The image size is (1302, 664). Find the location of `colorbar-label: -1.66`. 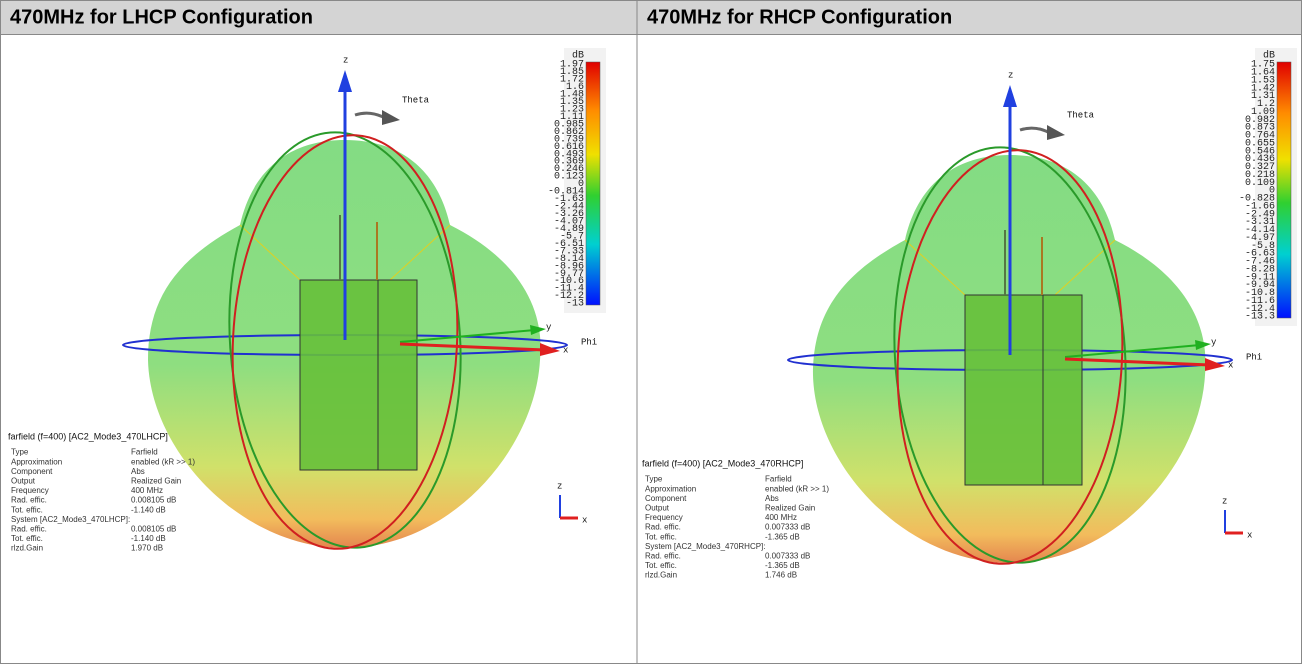

colorbar-label: -1.66 is located at coordinates (1260, 206).